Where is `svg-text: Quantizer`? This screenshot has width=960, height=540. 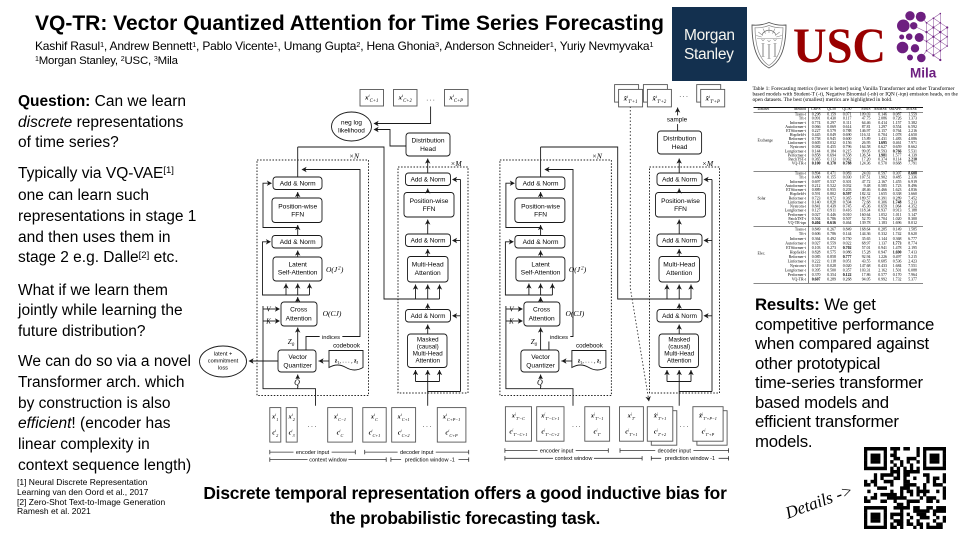
svg-text: Quantizer is located at coordinates (297, 366).